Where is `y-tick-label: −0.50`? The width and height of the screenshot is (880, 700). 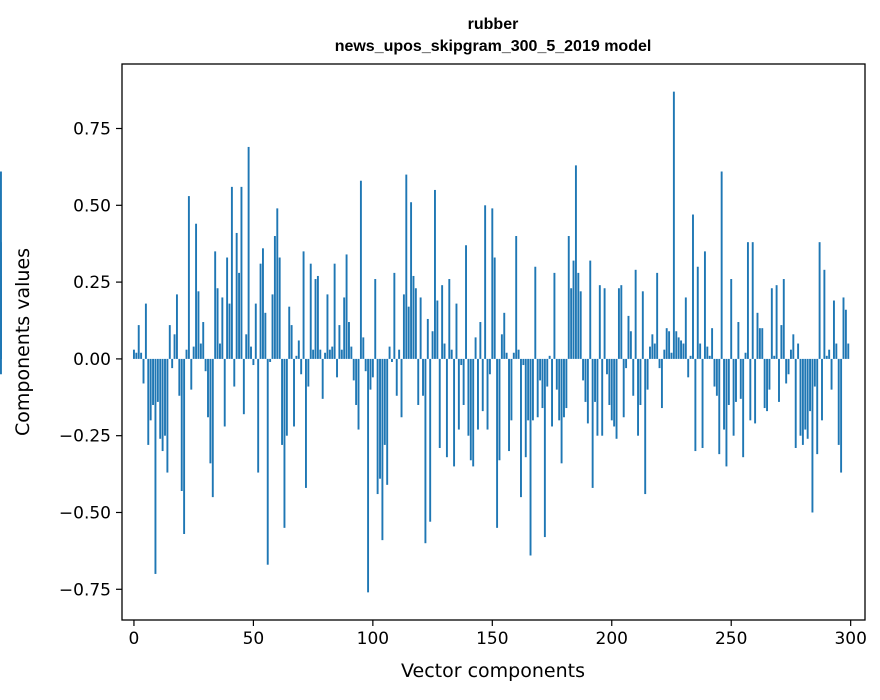 y-tick-label: −0.50 is located at coordinates (85, 513).